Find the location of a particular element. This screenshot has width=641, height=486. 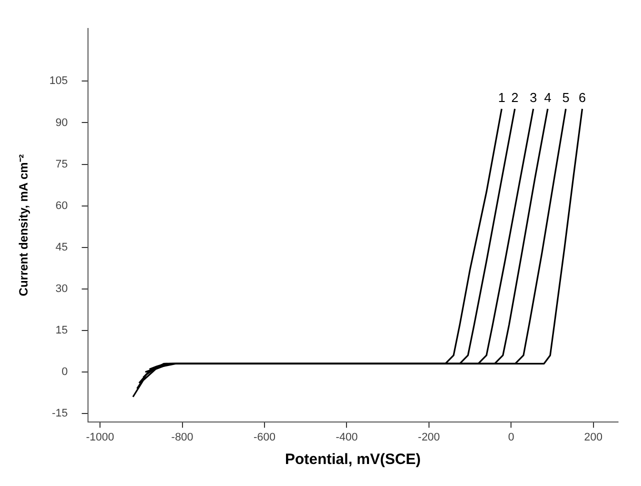

series-label: 6 is located at coordinates (582, 97).